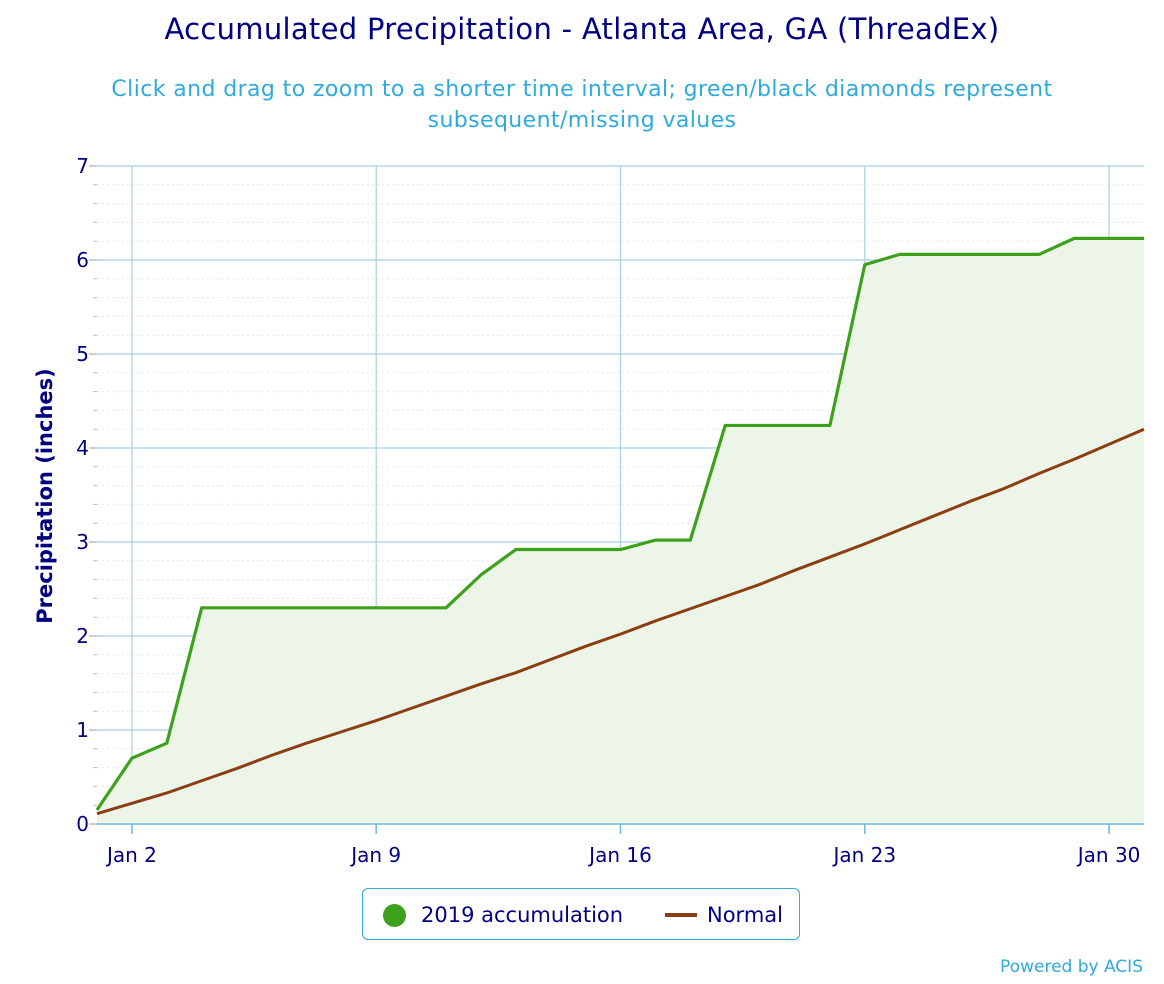  Describe the element at coordinates (131, 855) in the screenshot. I see `x-tick-label: Jan 2` at that location.